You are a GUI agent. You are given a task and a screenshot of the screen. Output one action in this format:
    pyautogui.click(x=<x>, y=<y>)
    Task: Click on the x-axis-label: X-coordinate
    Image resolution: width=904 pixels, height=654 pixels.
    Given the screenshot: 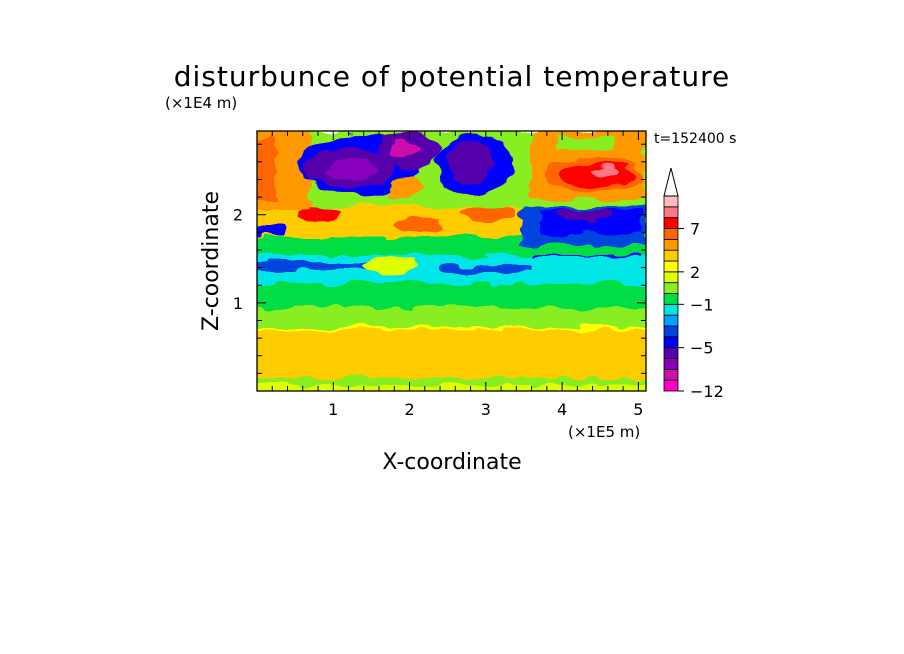 What is the action you would take?
    pyautogui.click(x=451, y=462)
    